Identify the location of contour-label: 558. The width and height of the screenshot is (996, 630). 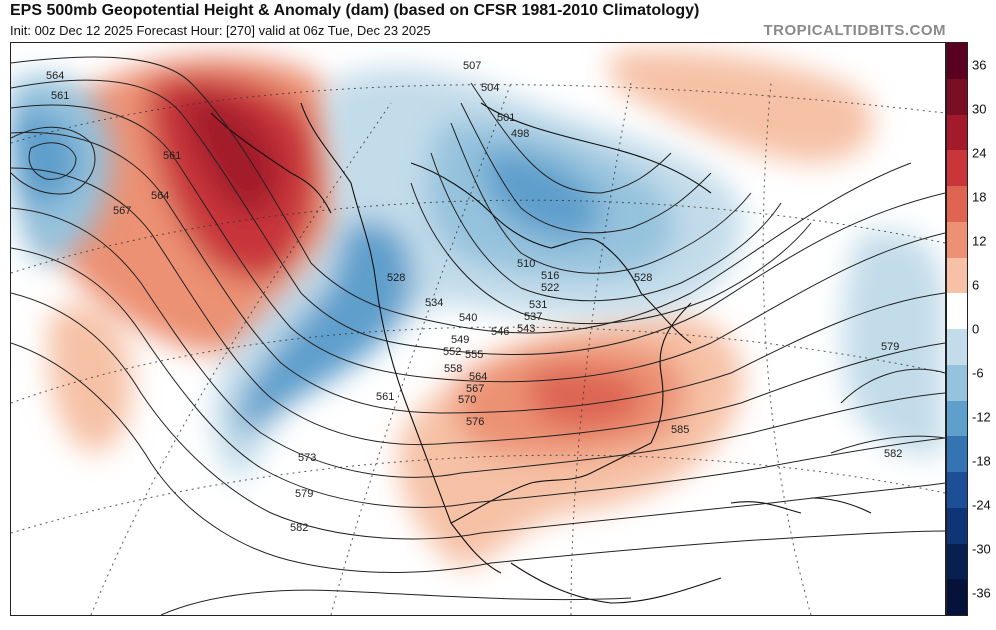
(453, 369).